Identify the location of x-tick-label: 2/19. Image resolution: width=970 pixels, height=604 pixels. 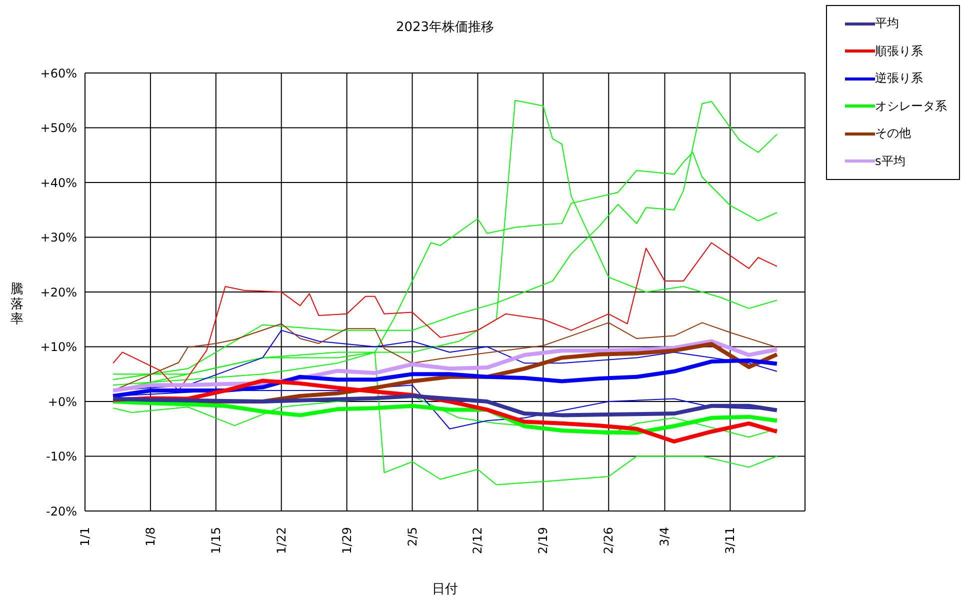
(543, 540).